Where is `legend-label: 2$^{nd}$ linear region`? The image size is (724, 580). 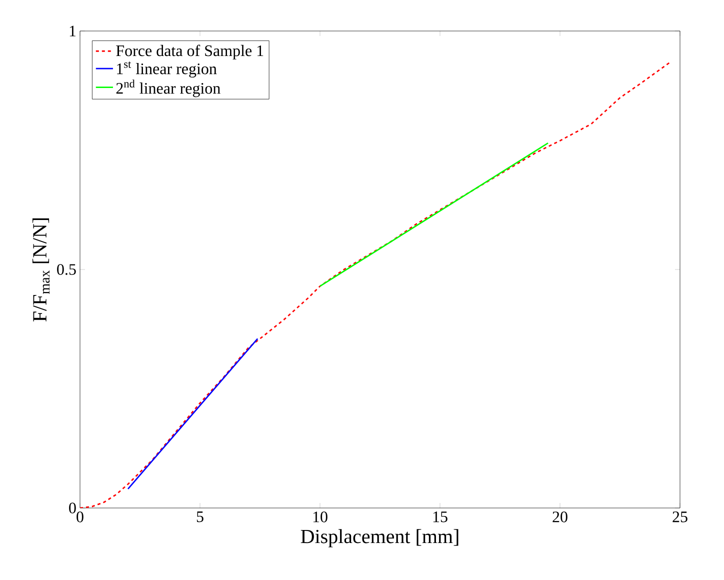 legend-label: 2$^{nd}$ linear region is located at coordinates (168, 89).